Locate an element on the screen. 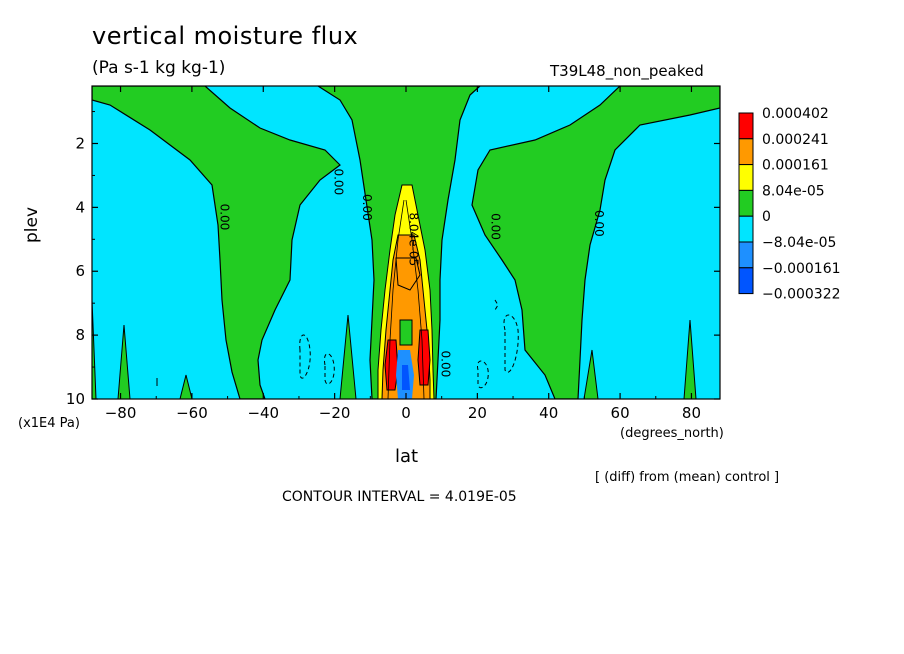  x-tick-label: 40 is located at coordinates (548, 413).